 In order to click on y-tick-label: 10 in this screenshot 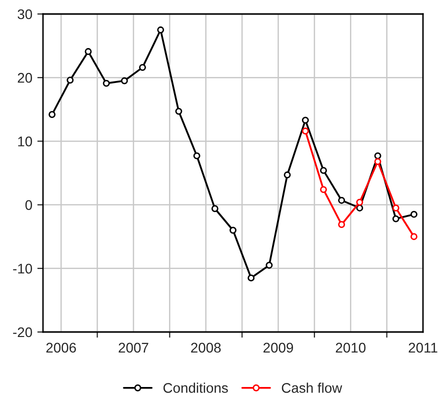, I will do `click(25, 141)`.